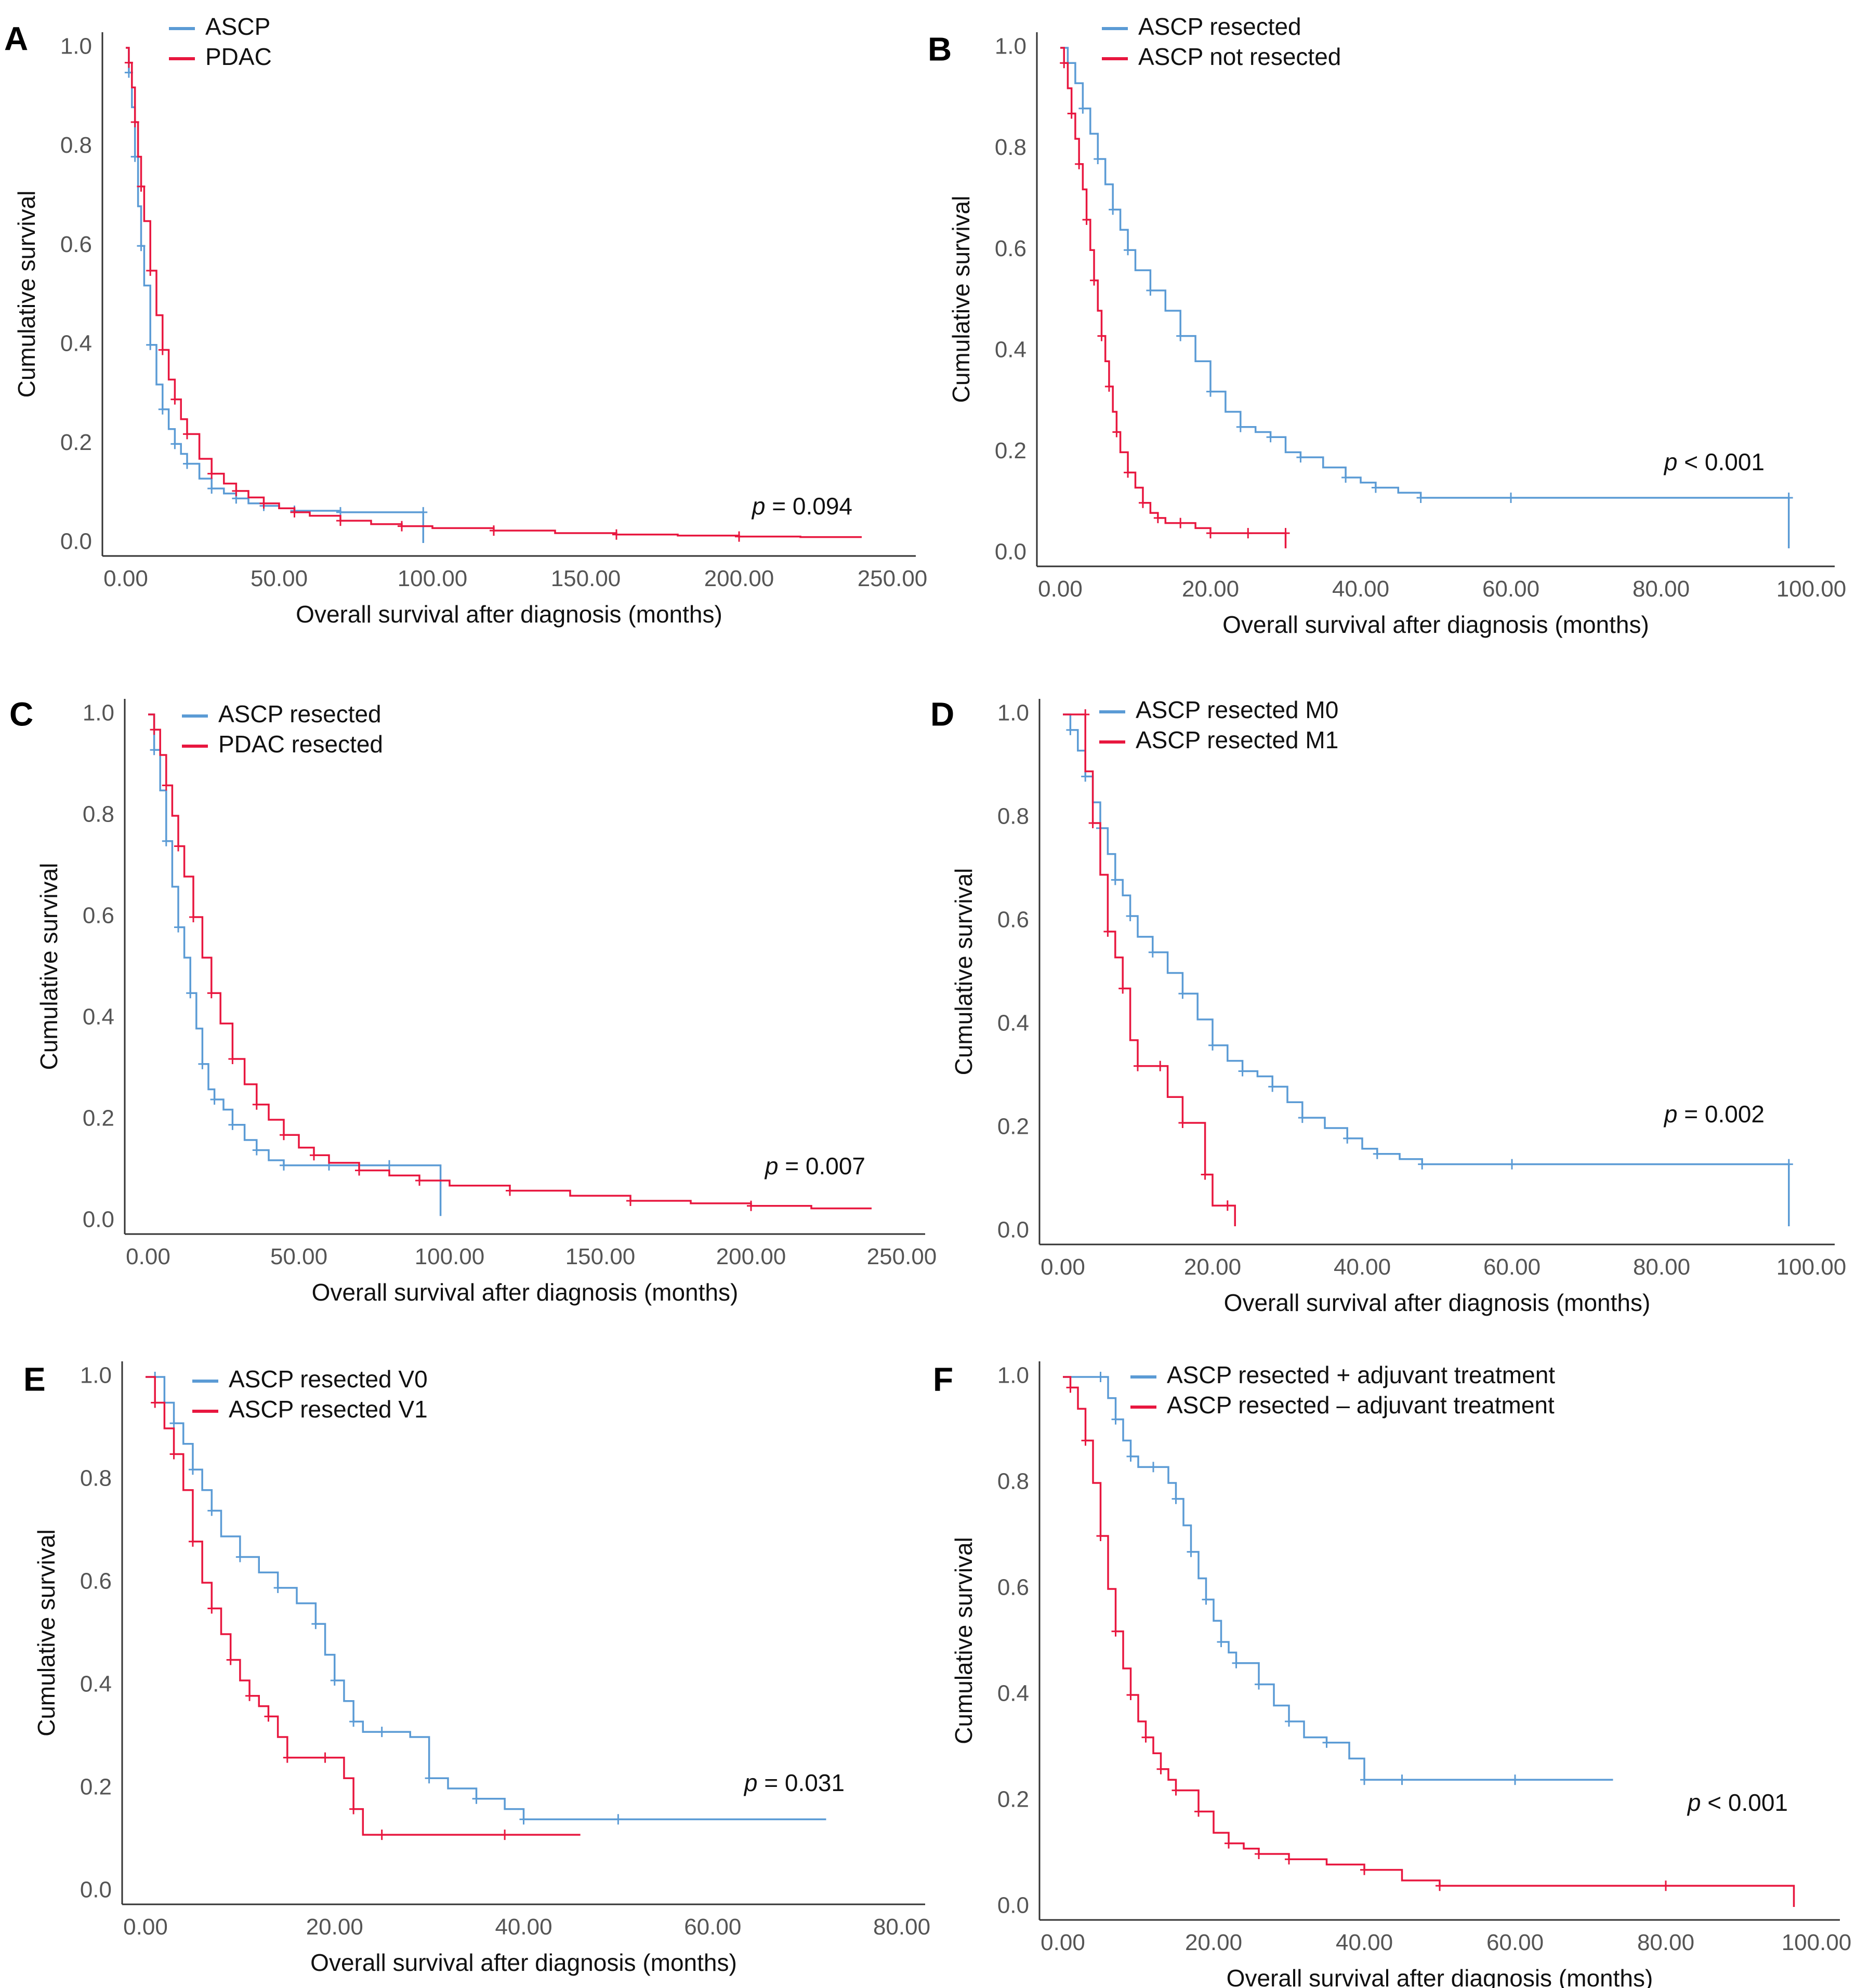 The image size is (1856, 1988). I want to click on x-tick-label: 50.00, so click(298, 1256).